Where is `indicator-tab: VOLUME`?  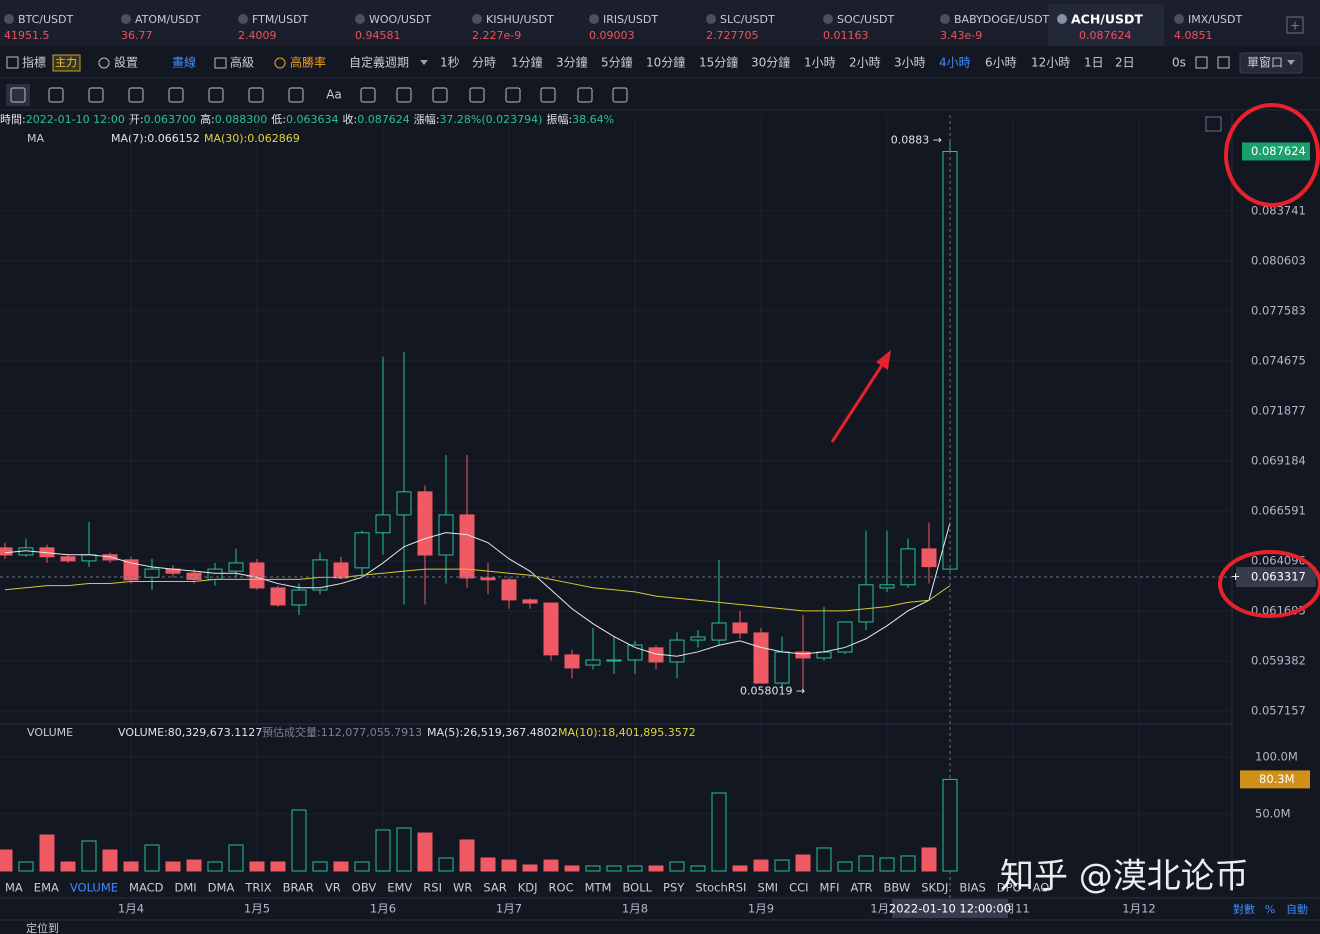 indicator-tab: VOLUME is located at coordinates (94, 888).